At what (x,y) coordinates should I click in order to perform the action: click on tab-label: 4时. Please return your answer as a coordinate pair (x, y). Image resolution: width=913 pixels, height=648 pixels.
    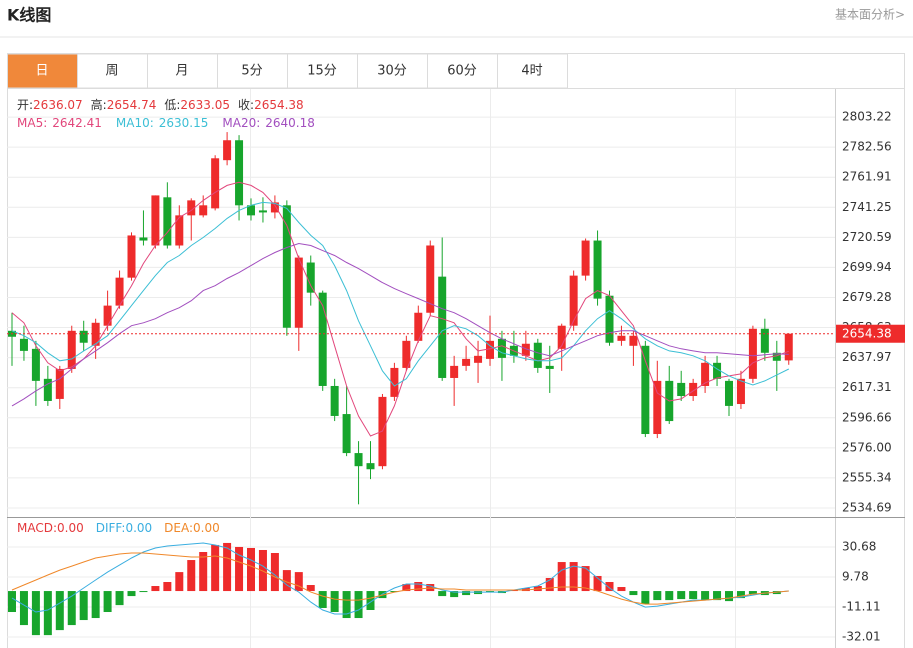
    Looking at the image, I should click on (531, 71).